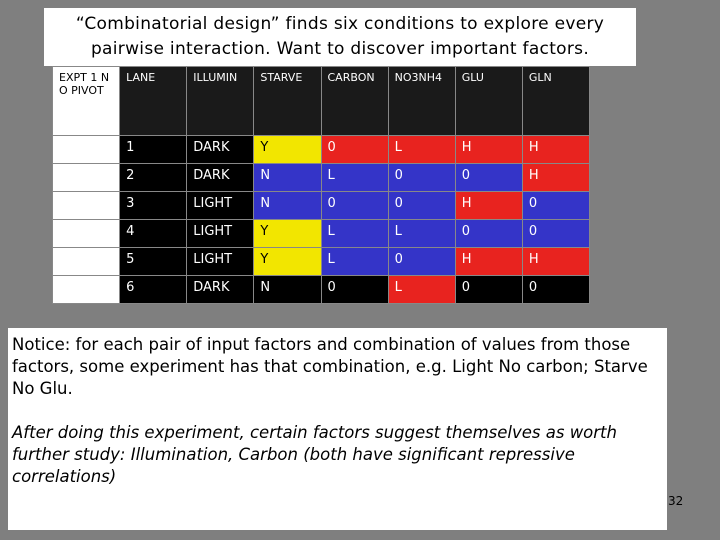  Describe the element at coordinates (556, 101) in the screenshot. I see `header-cell: GLN` at that location.